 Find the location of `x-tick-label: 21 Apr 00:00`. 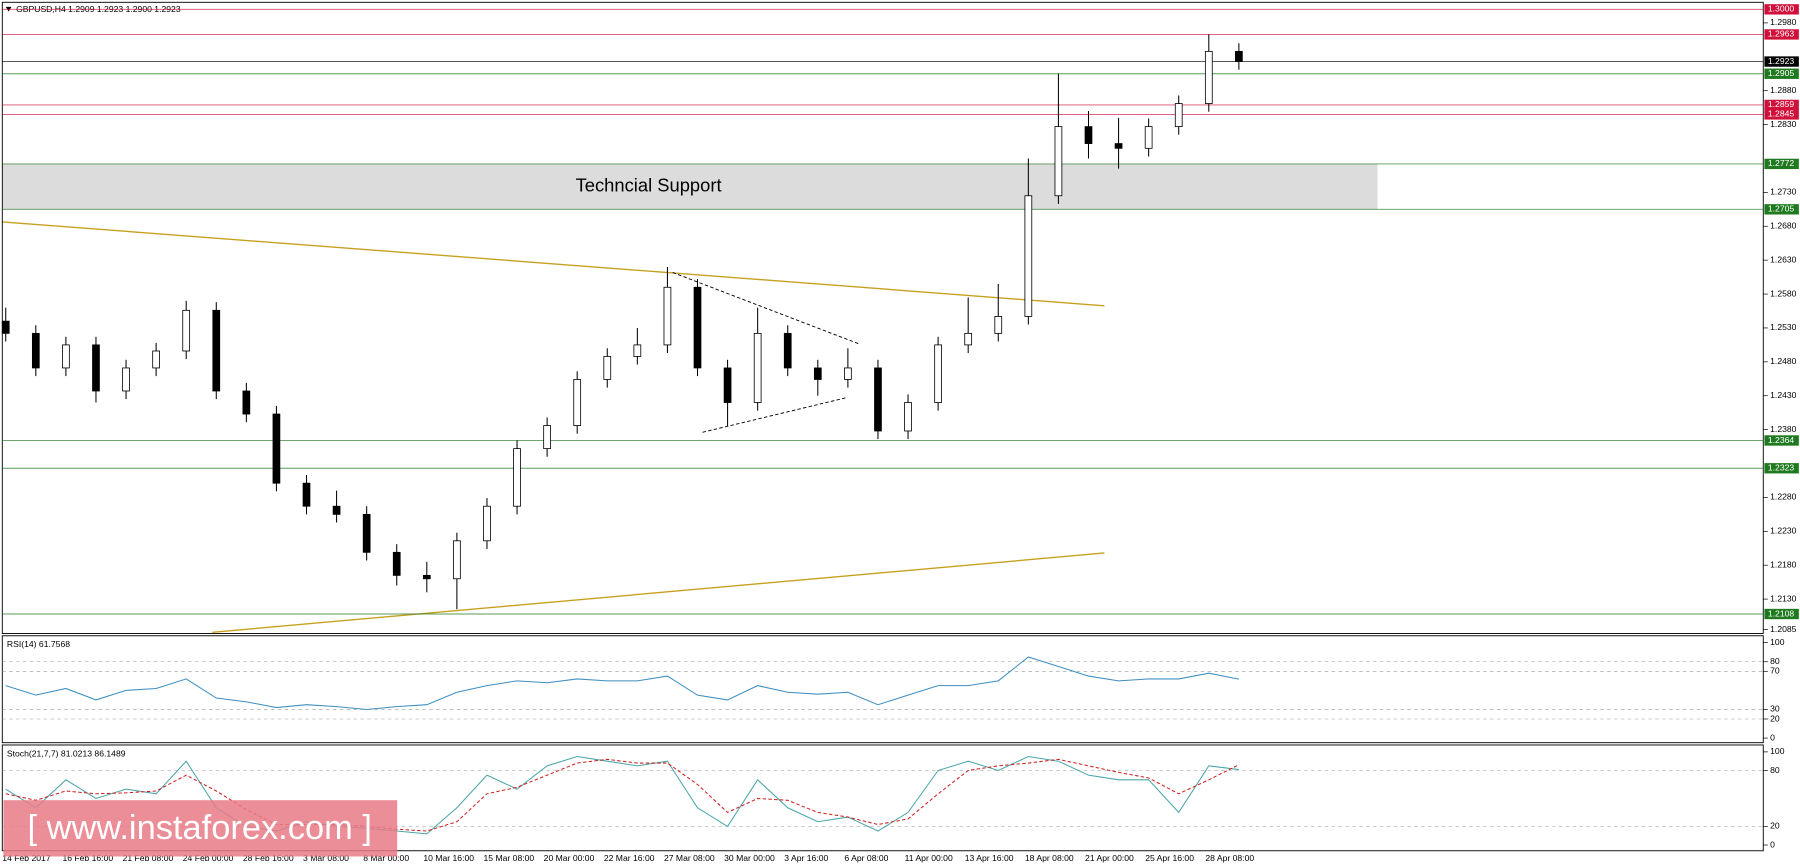

x-tick-label: 21 Apr 00:00 is located at coordinates (1109, 858).